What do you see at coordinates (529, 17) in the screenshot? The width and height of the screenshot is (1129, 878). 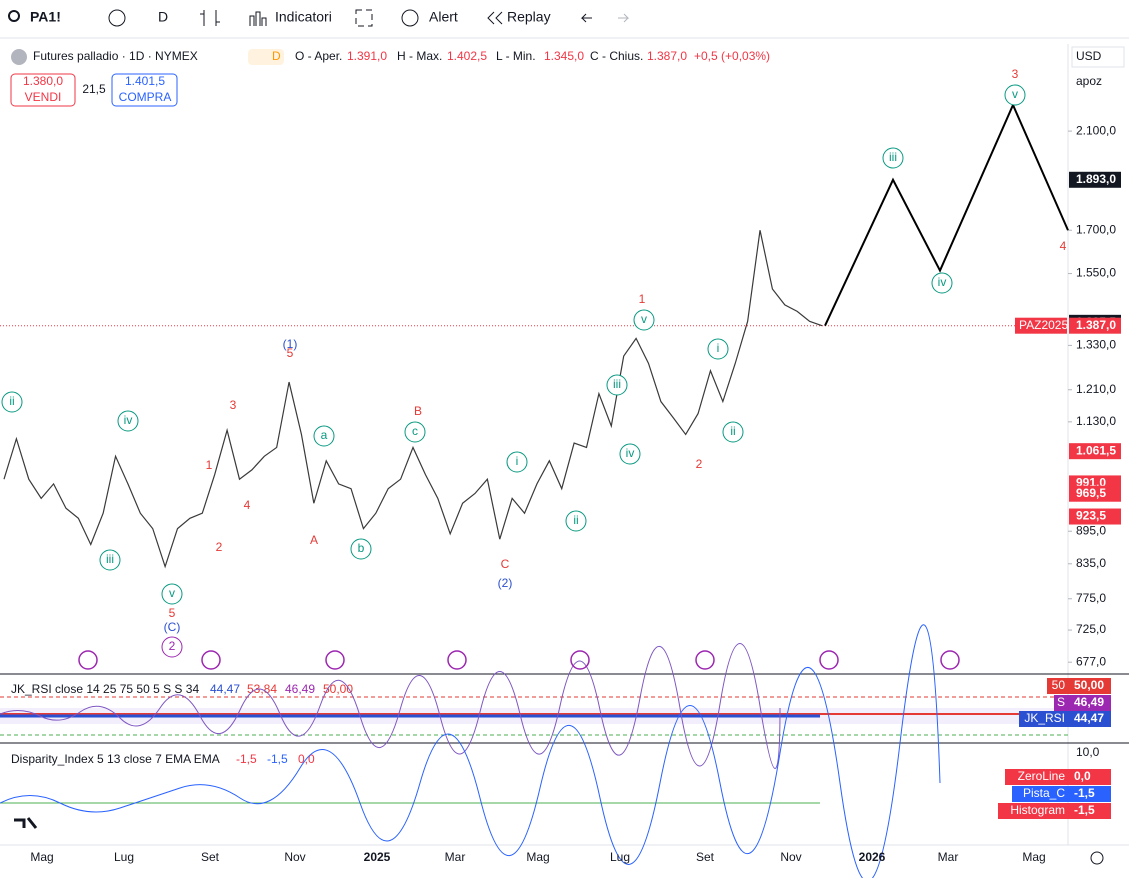 I see `replay: Replay` at bounding box center [529, 17].